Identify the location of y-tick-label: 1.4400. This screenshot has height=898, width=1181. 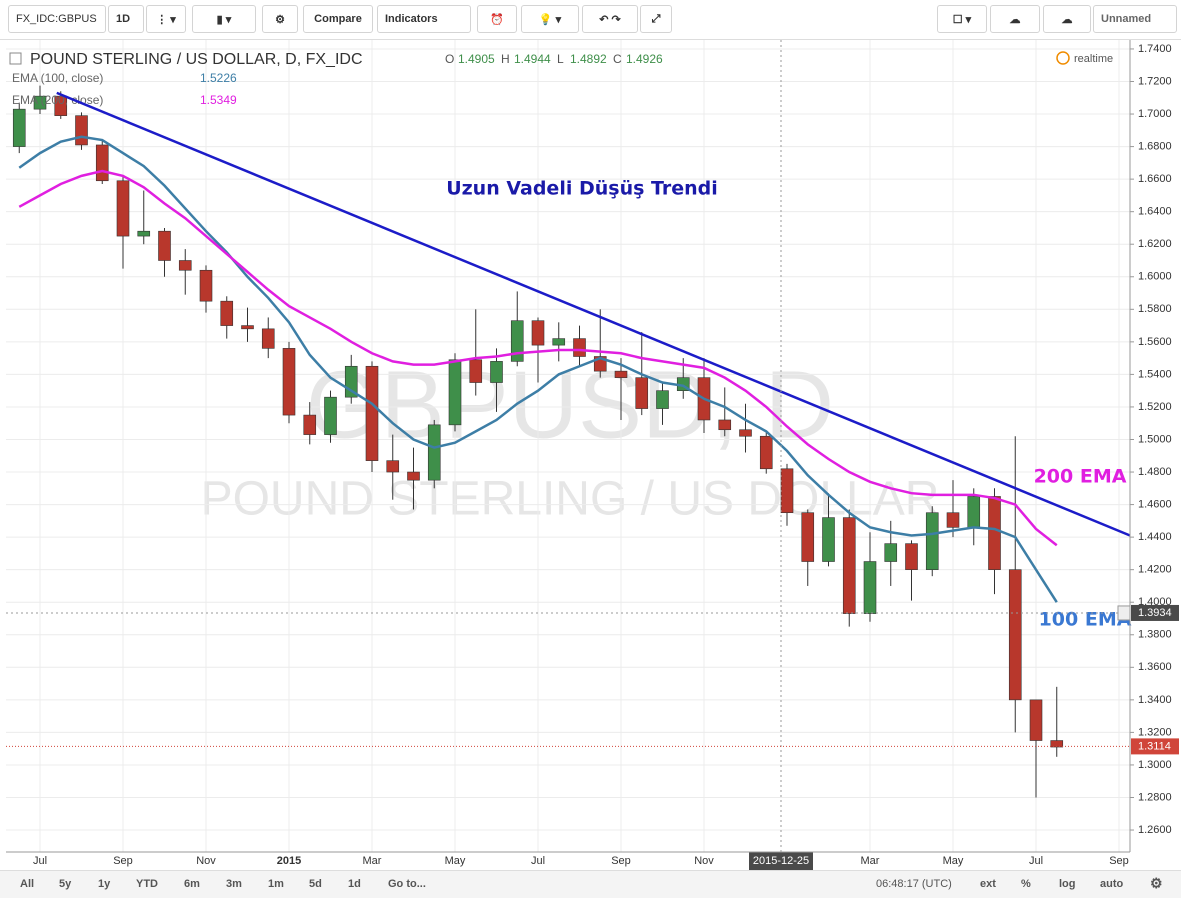
(1155, 537).